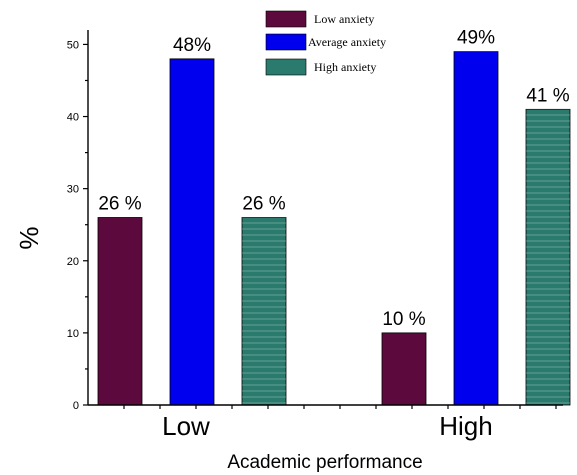 The image size is (577, 475). Describe the element at coordinates (192, 232) in the screenshot. I see `bar-average-anxiety-low` at that location.